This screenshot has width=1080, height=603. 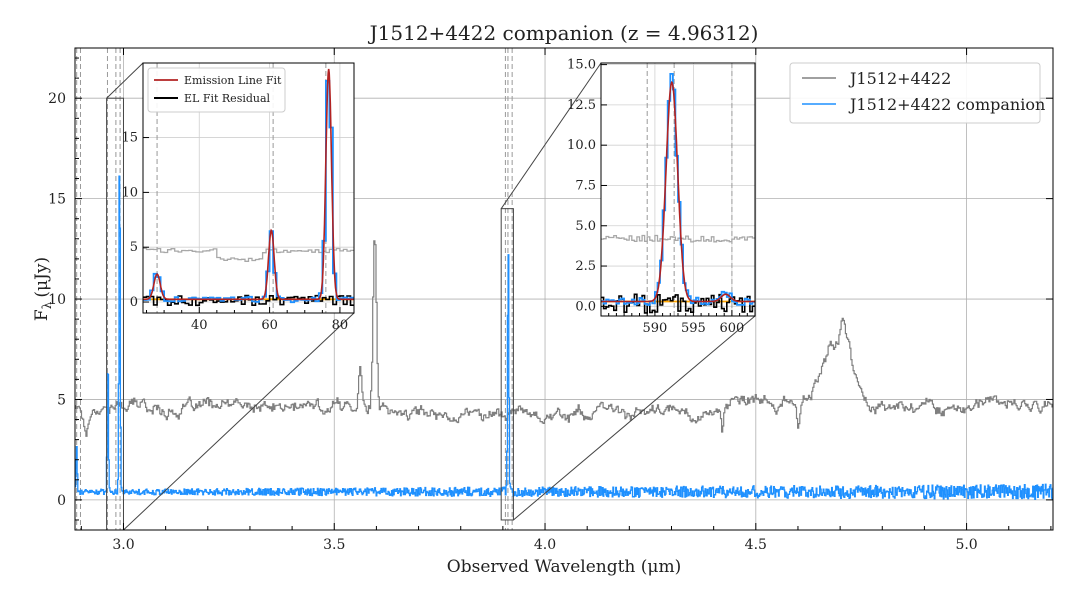 I want to click on y-axis-label-main: F, so click(x=42, y=315).